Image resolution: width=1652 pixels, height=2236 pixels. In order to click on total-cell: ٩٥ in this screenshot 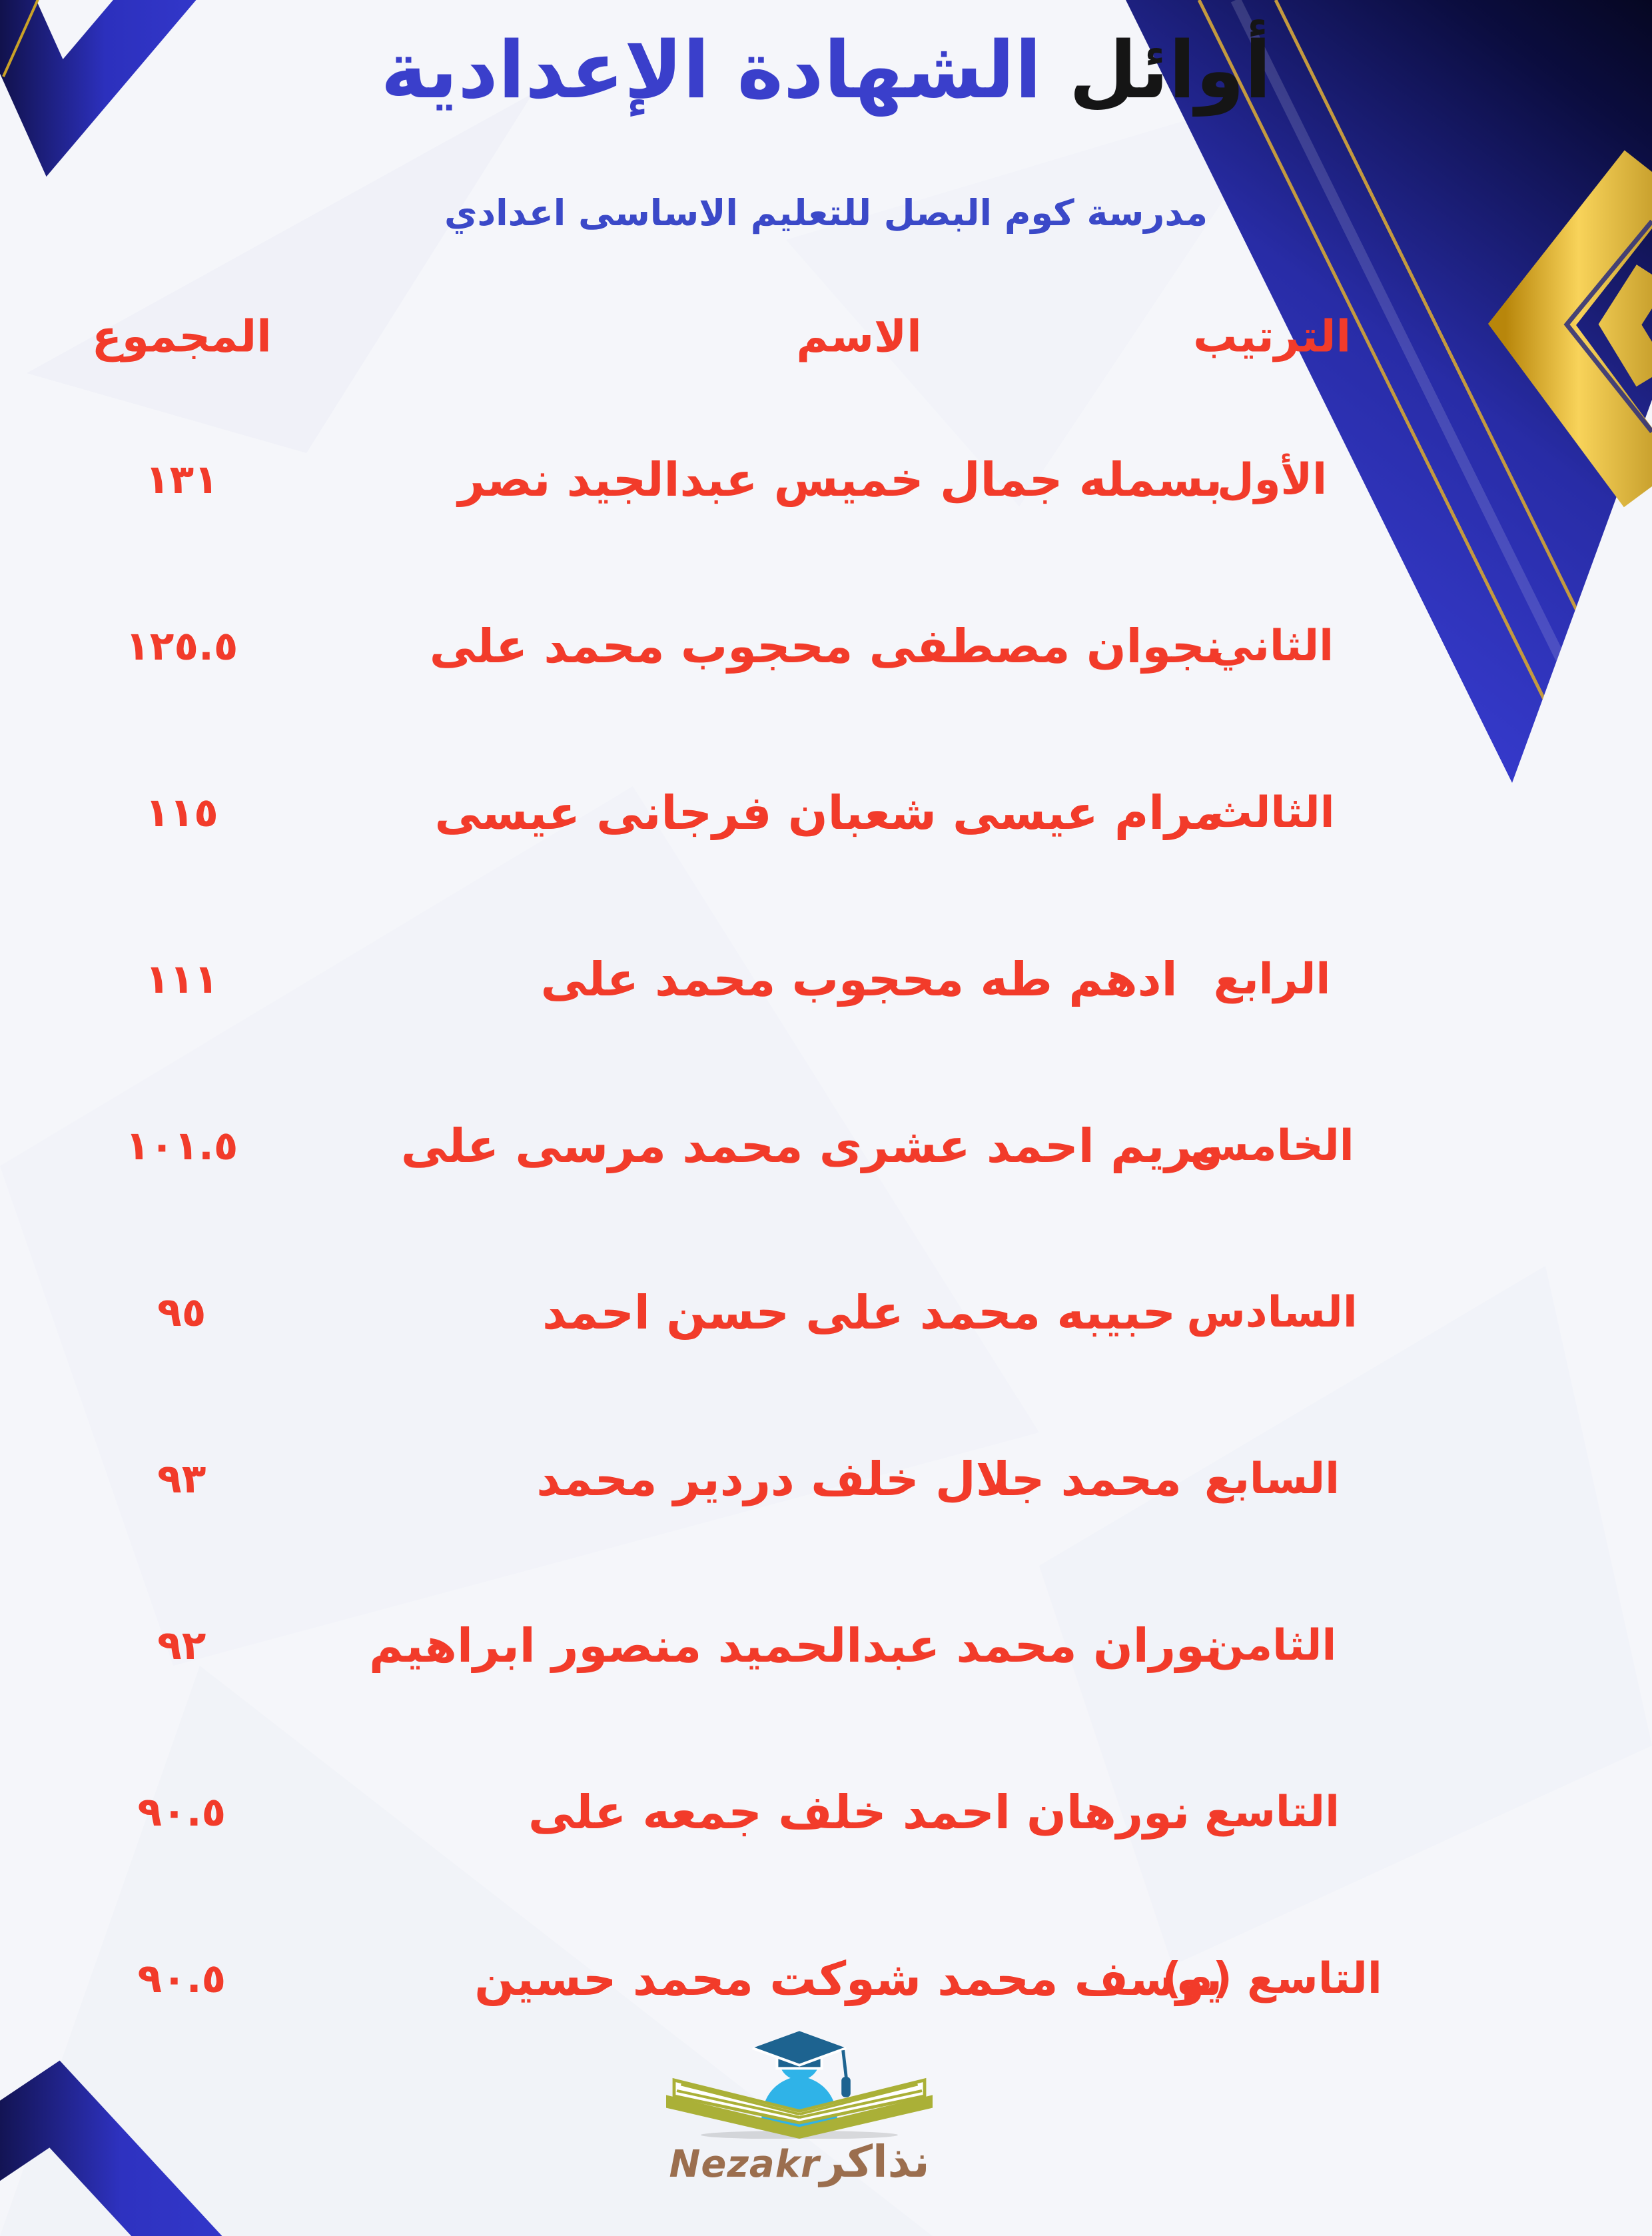, I will do `click(181, 1312)`.